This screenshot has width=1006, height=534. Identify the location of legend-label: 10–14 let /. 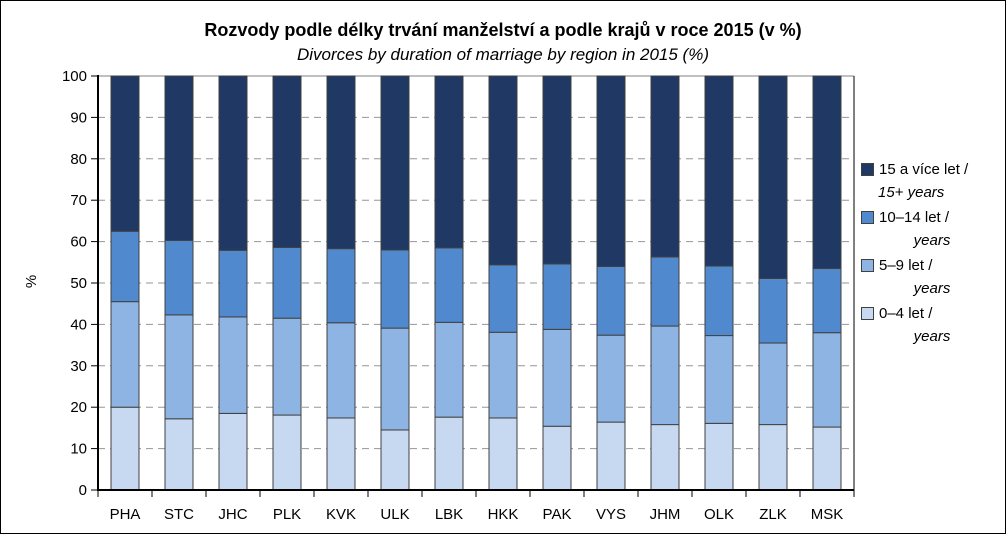
(914, 217).